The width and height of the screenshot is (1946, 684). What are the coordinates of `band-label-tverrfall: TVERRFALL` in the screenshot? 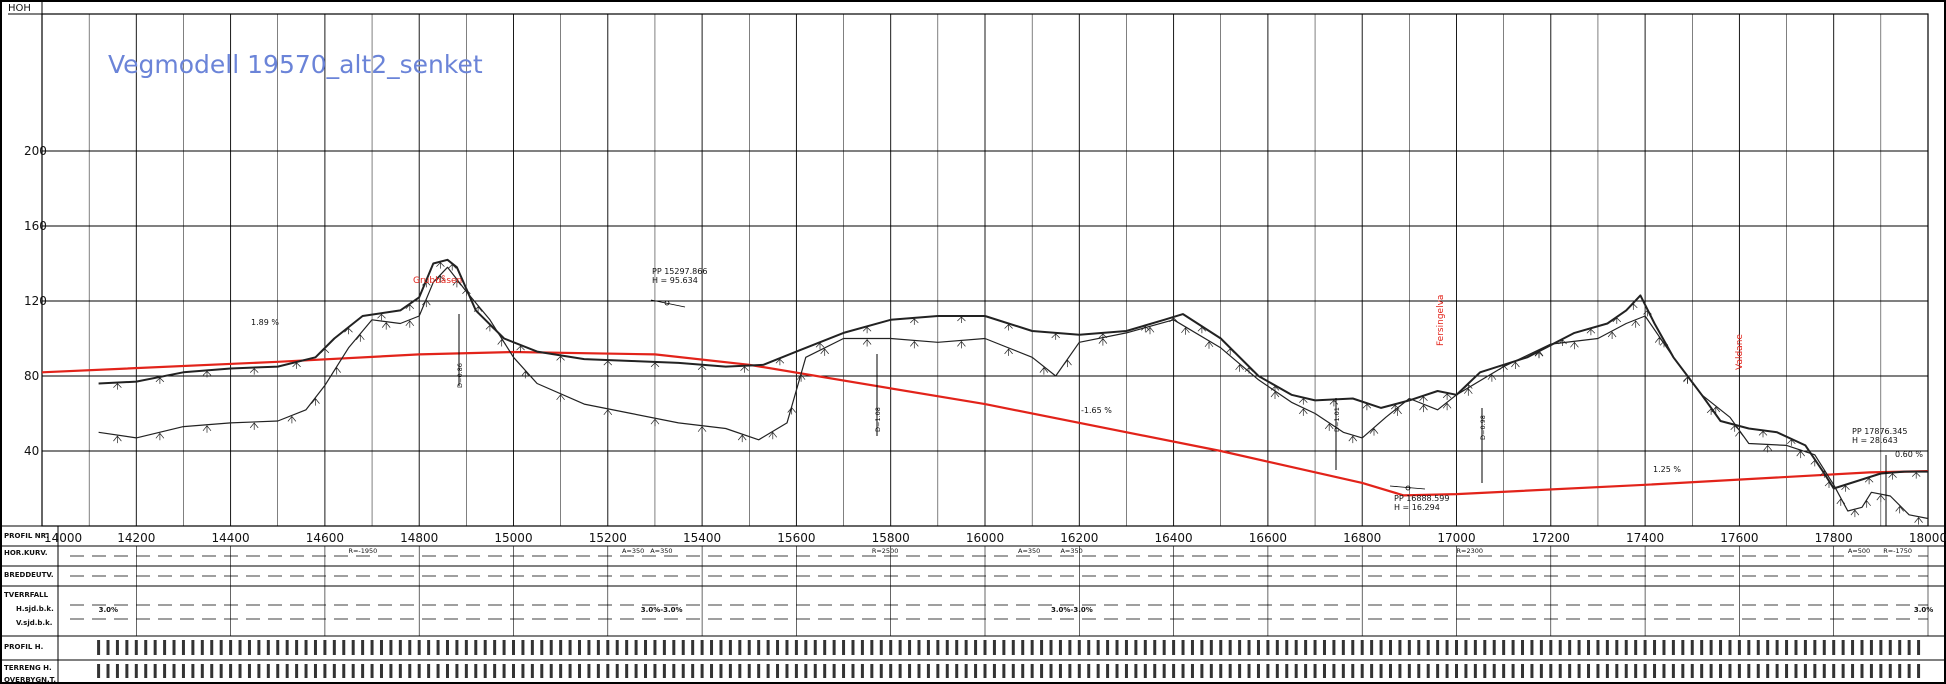 It's located at (26, 595).